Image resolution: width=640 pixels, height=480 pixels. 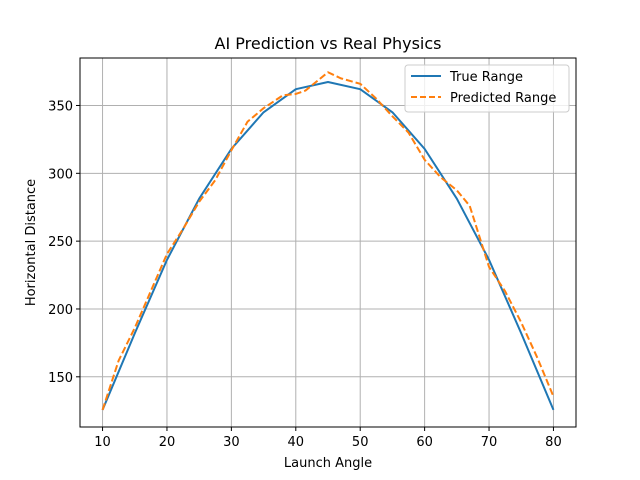 I want to click on y-tick-label: 150, so click(x=60, y=378).